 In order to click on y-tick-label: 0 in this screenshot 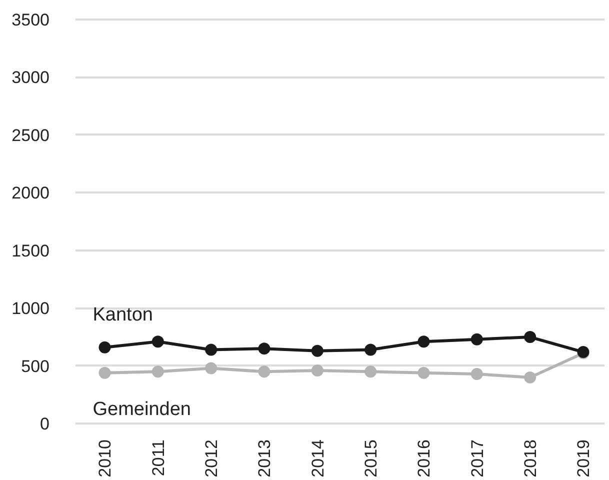, I will do `click(45, 424)`.